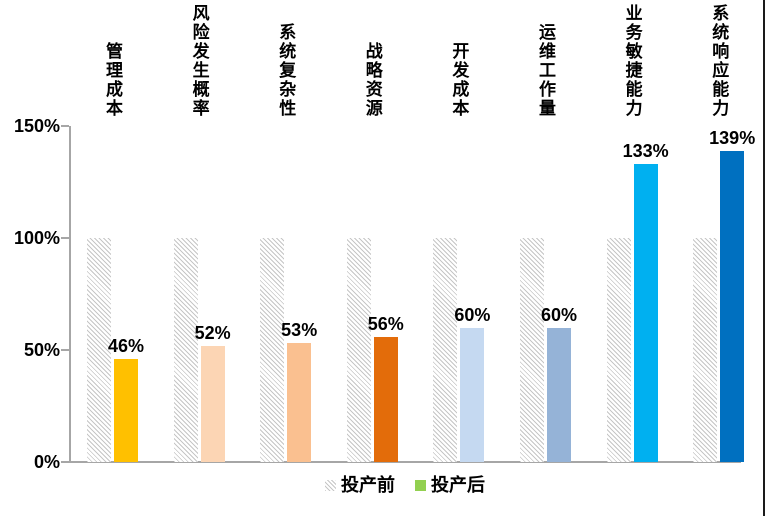  I want to click on green-swatch-icon, so click(420, 485).